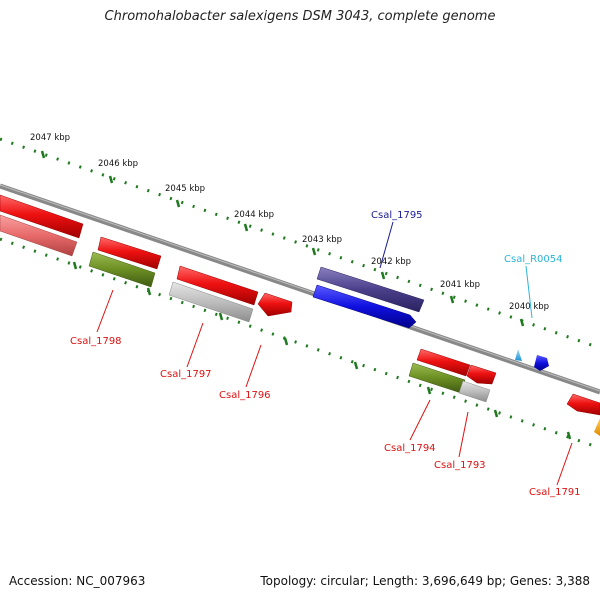  Describe the element at coordinates (254, 215) in the screenshot. I see `tick-label-2044: 2044 kbp` at that location.